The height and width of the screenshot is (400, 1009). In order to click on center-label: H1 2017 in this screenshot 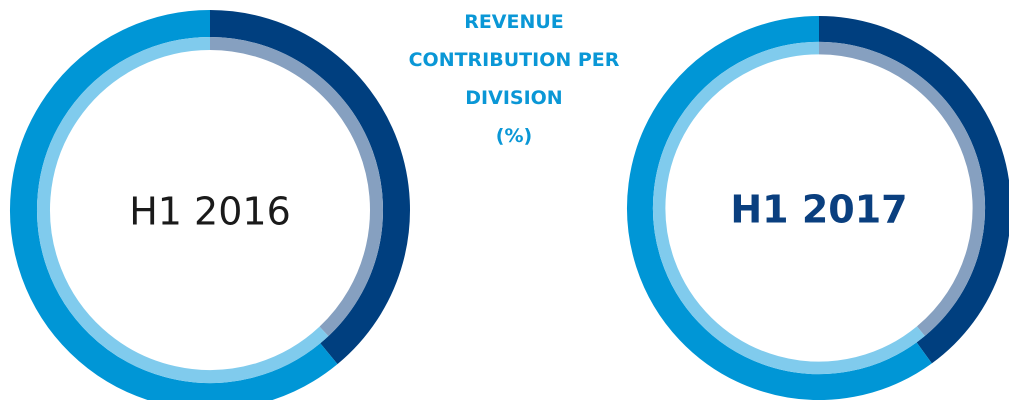, I will do `click(818, 210)`.